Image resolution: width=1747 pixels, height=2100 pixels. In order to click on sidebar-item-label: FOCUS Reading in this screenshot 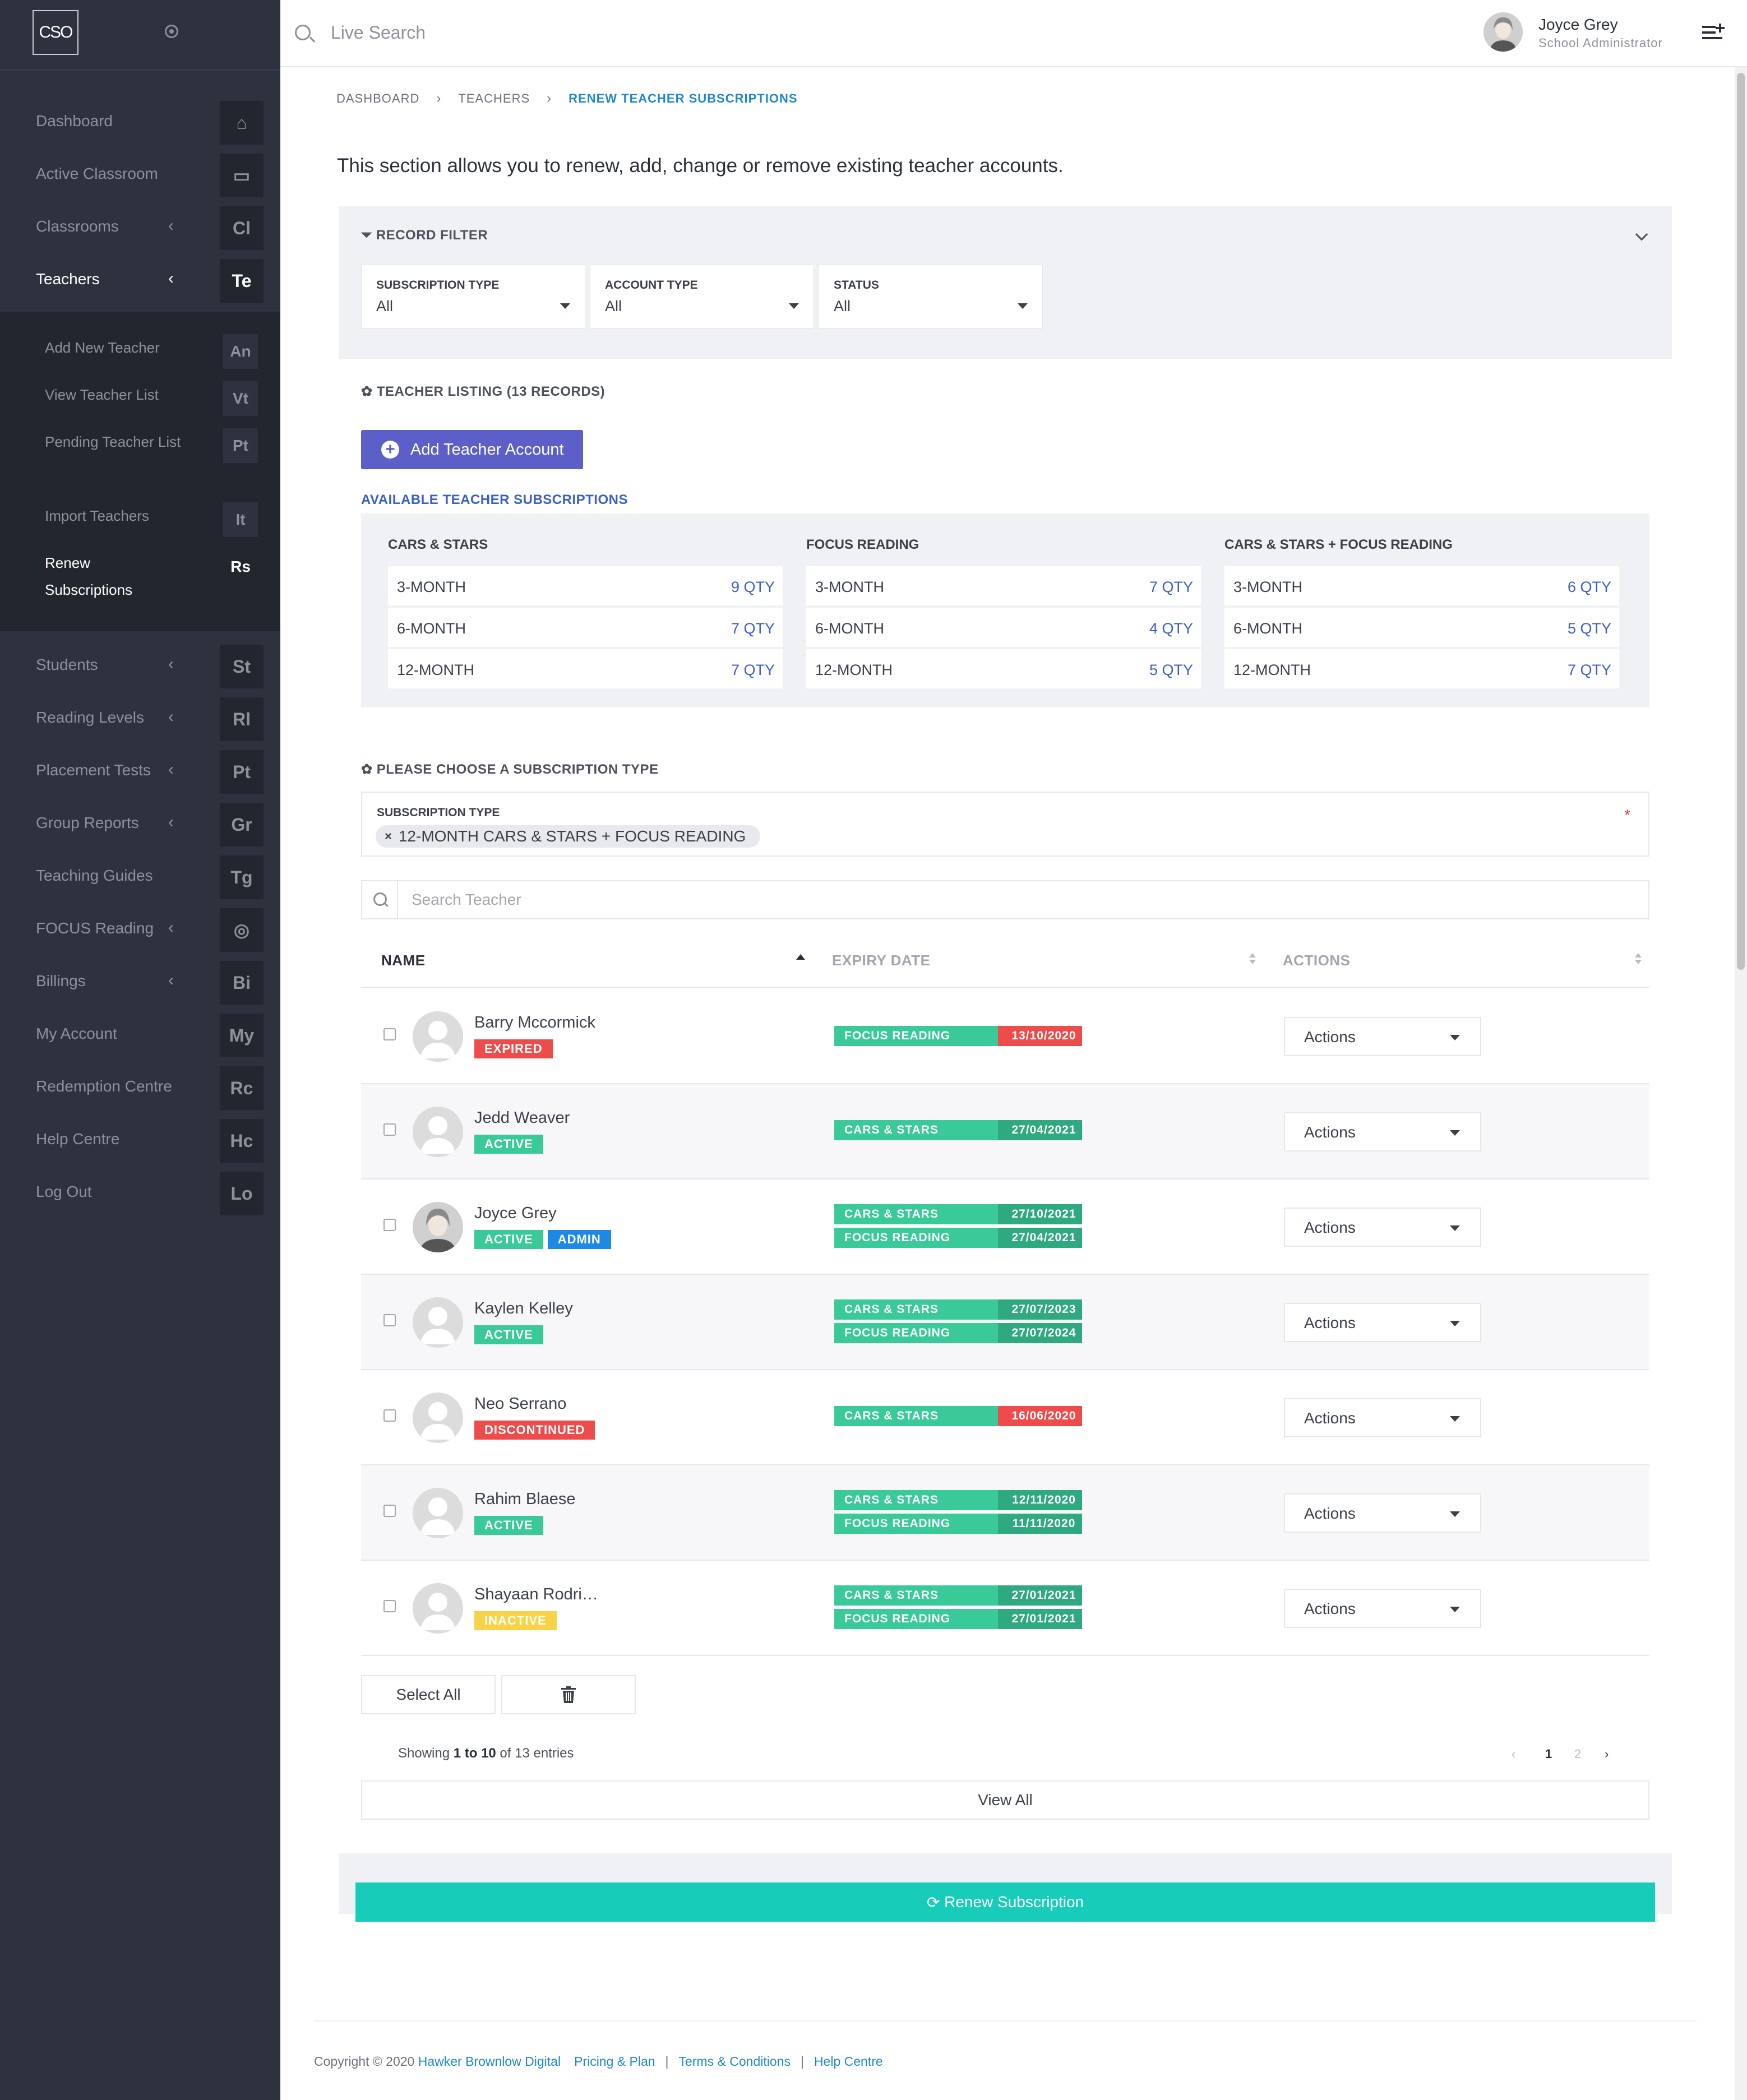, I will do `click(95, 928)`.